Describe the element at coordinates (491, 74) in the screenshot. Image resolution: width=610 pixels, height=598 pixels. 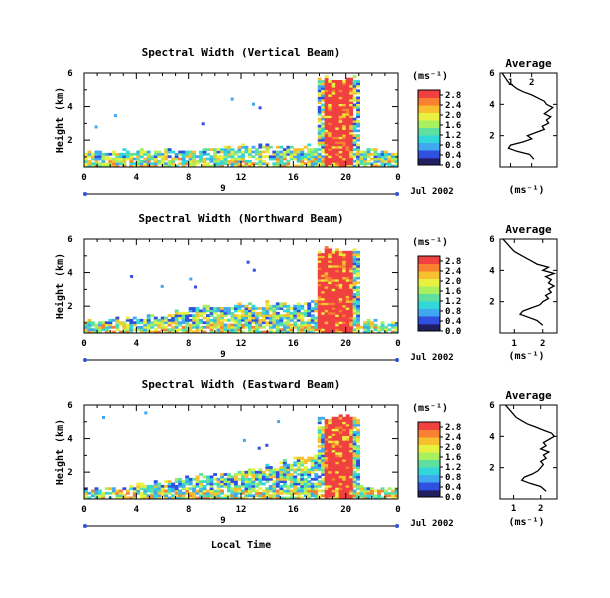
I see `average-y-tick-label: 6` at that location.